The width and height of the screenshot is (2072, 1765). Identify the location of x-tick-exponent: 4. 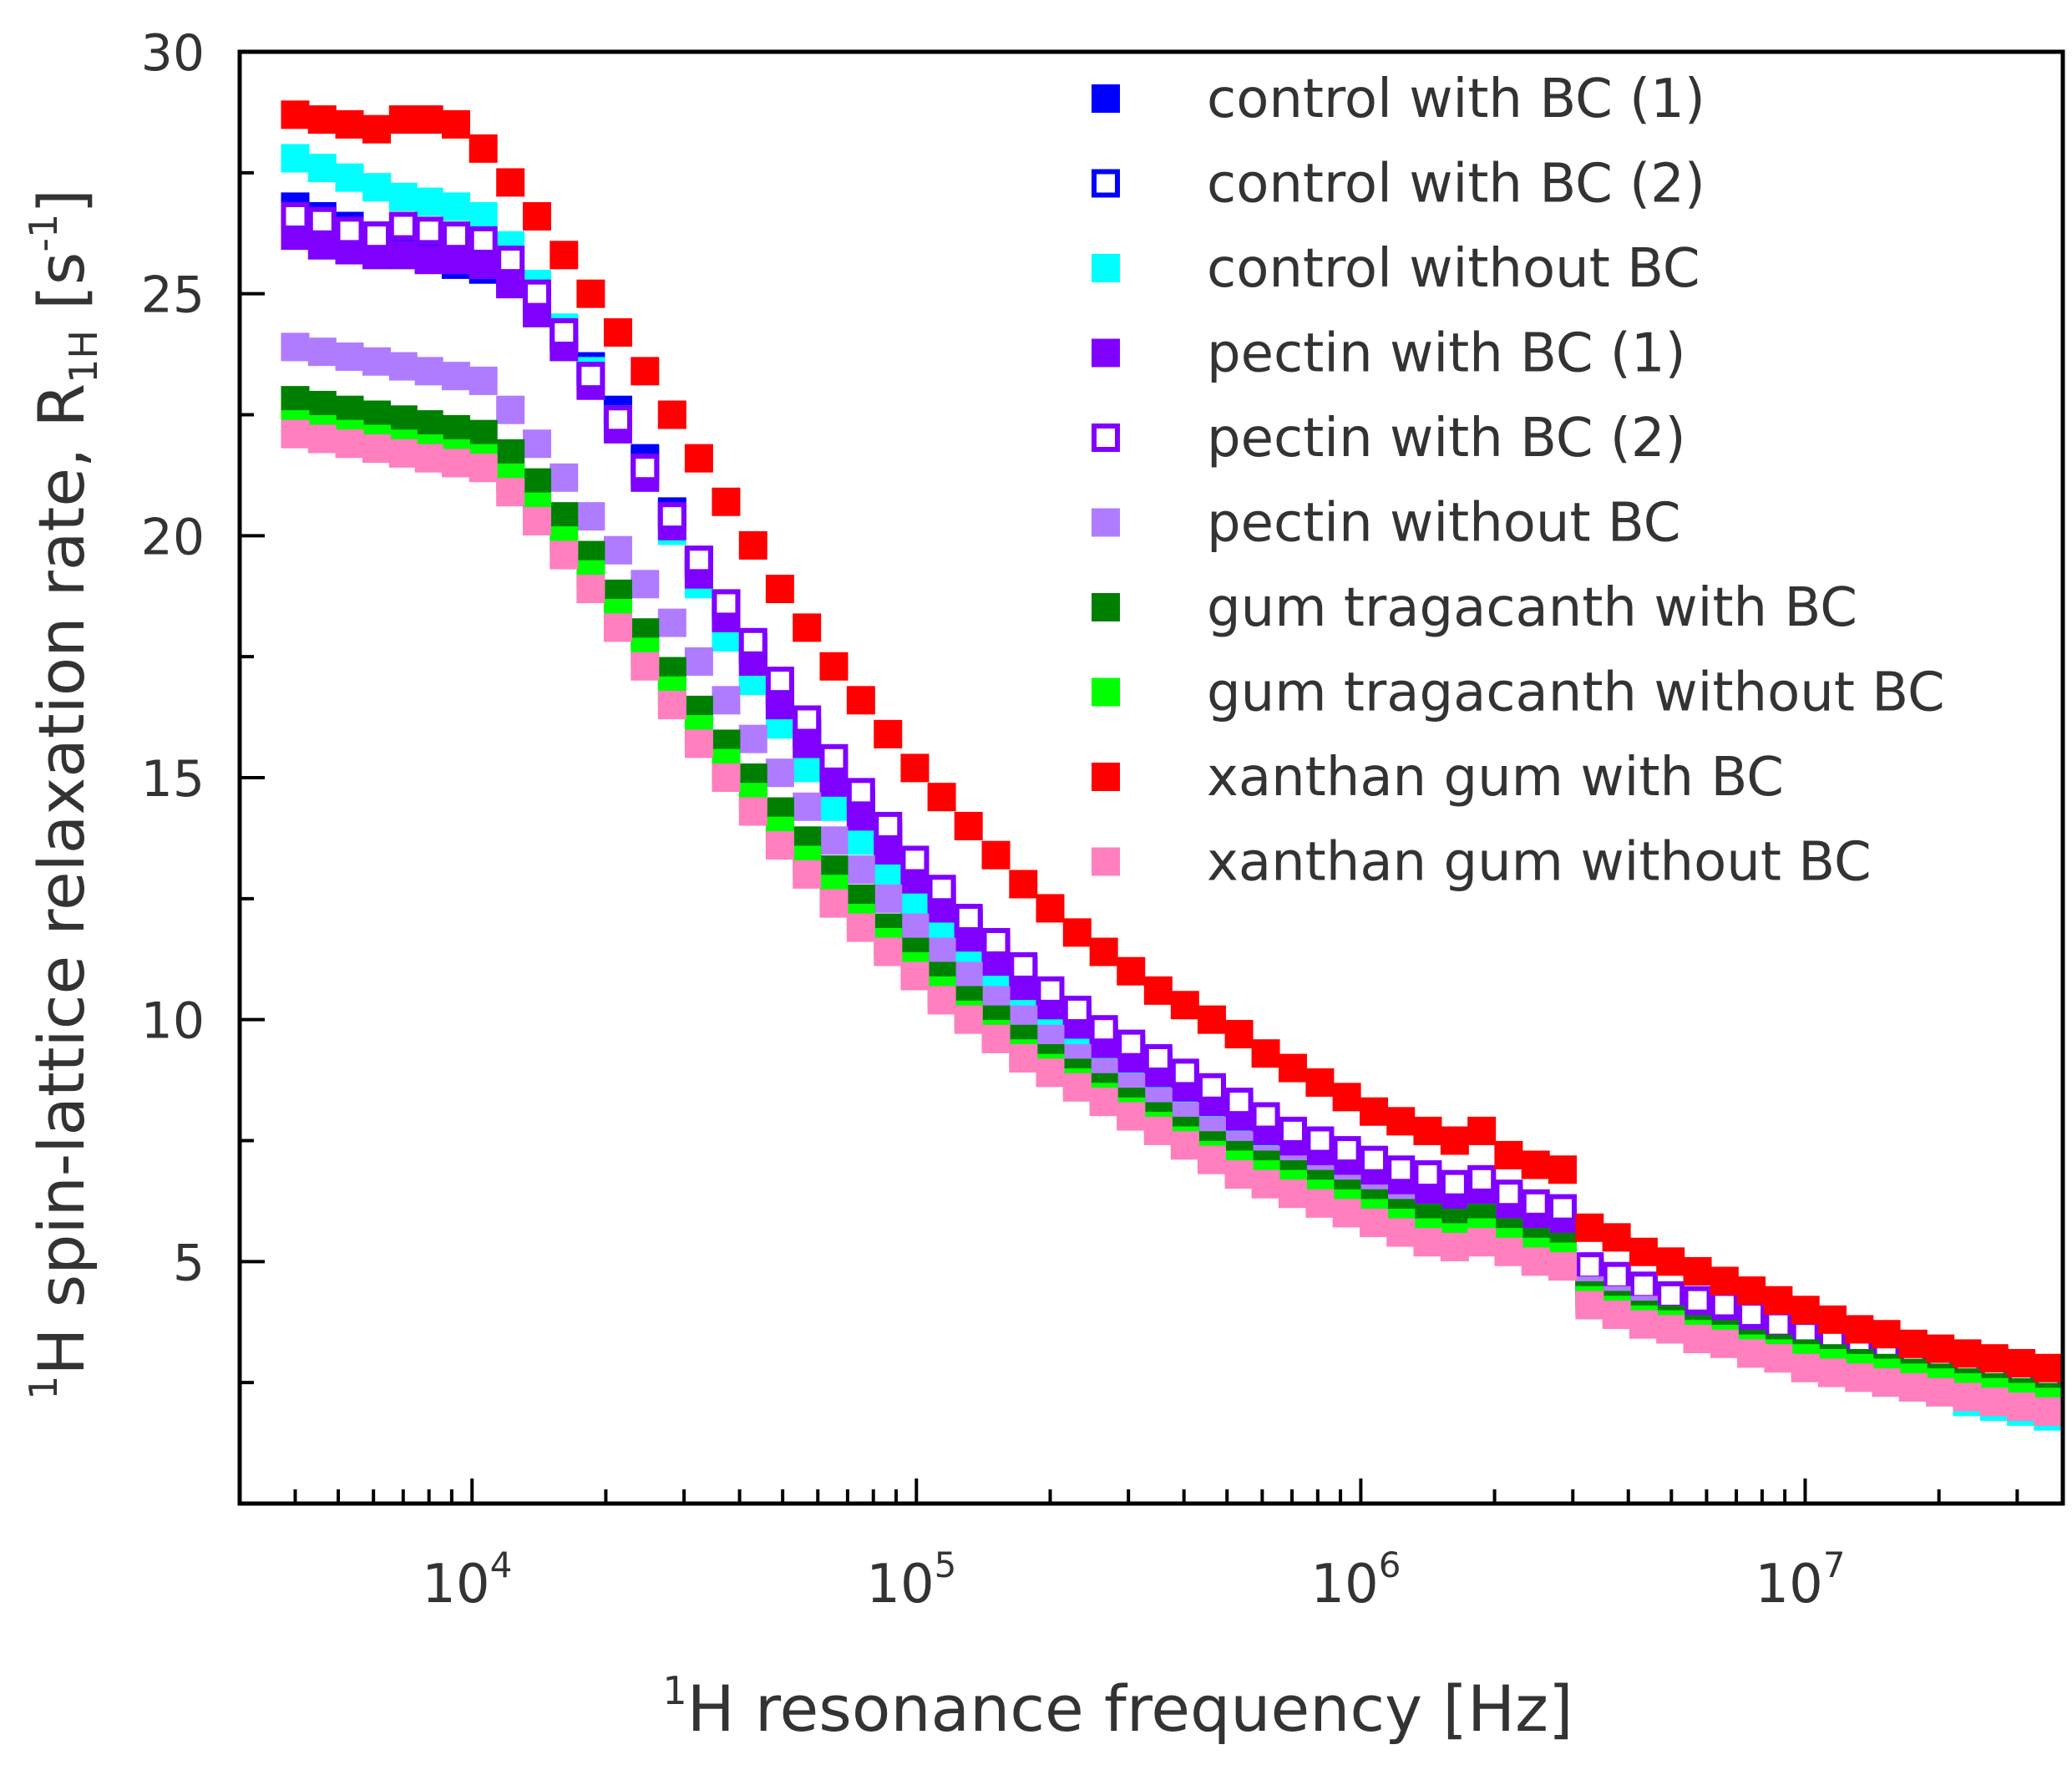
(501, 1565).